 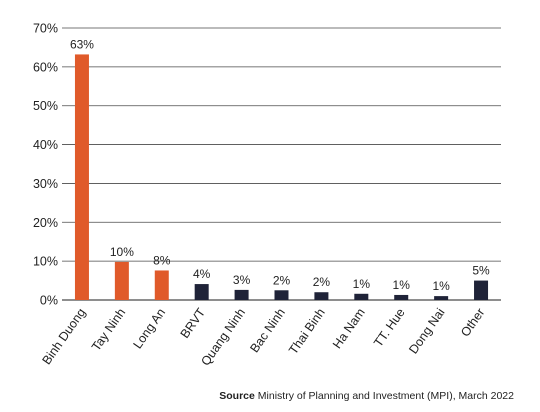 What do you see at coordinates (122, 252) in the screenshot?
I see `data-label: 10%` at bounding box center [122, 252].